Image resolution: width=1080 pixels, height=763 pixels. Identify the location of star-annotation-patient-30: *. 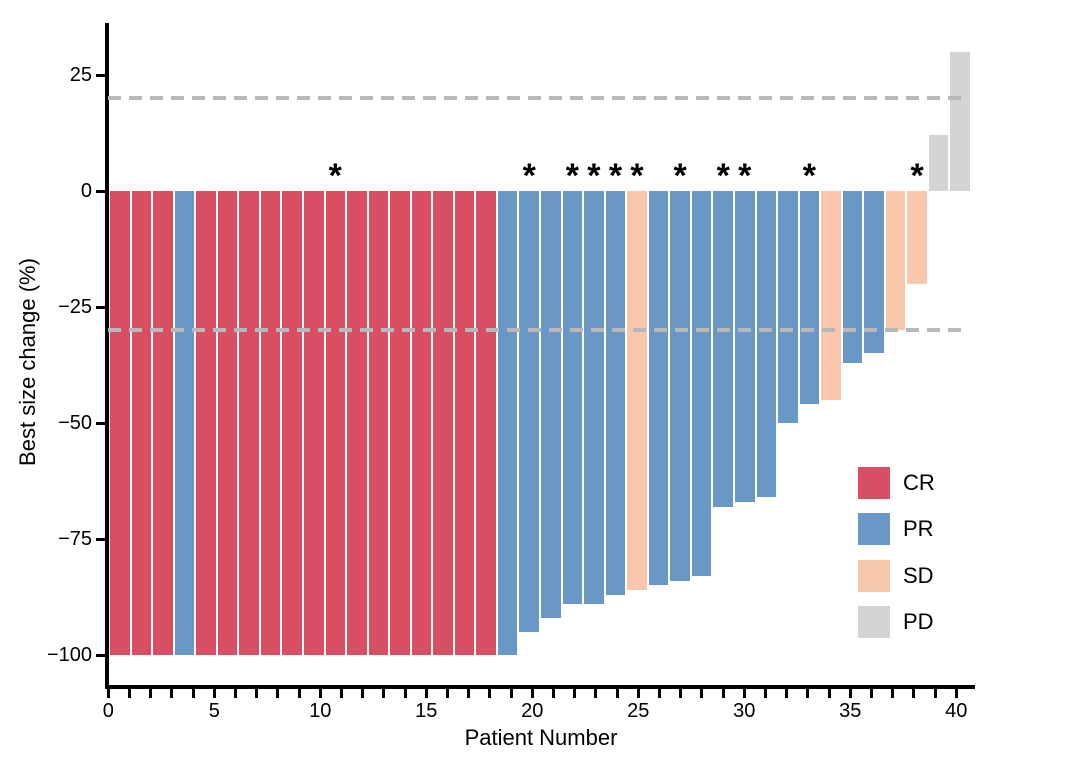
(745, 176).